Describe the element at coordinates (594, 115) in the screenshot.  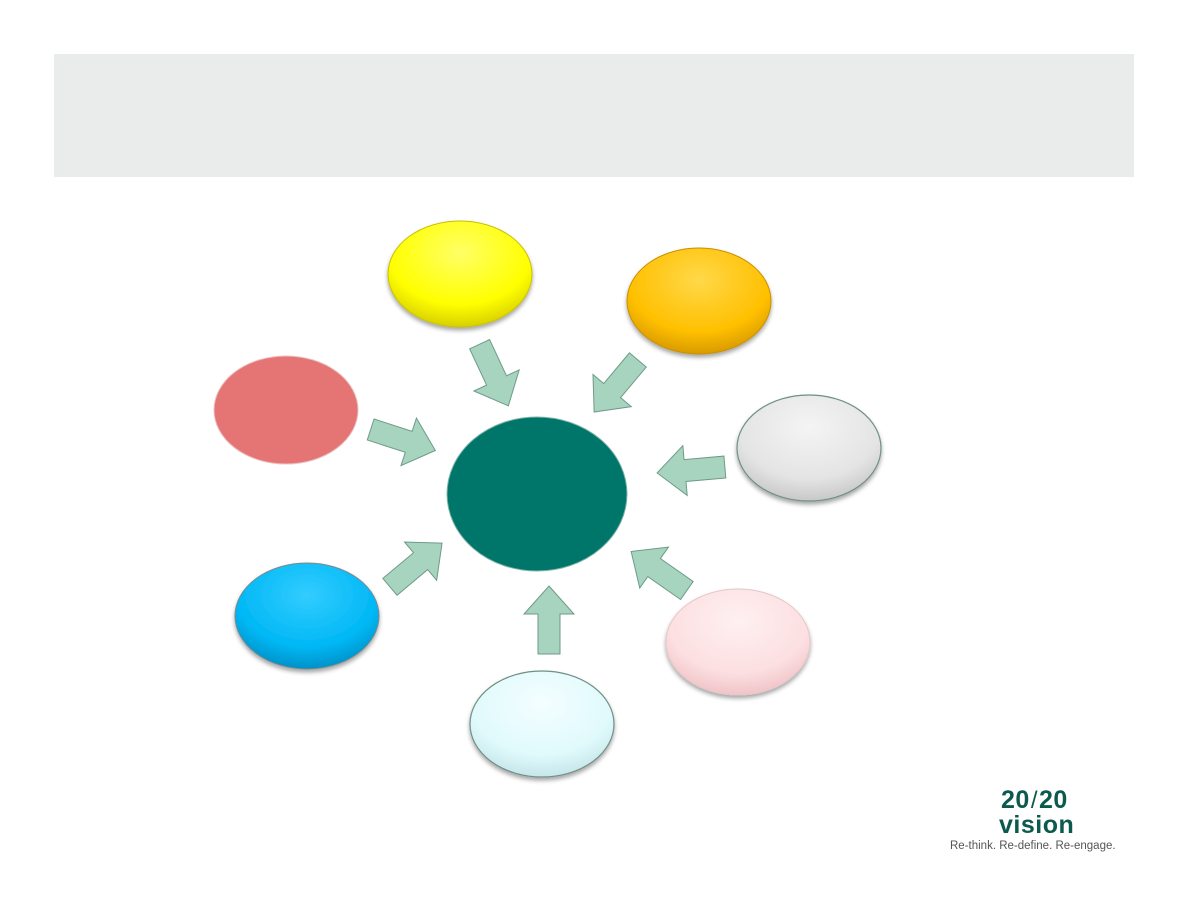
I see `title-band` at that location.